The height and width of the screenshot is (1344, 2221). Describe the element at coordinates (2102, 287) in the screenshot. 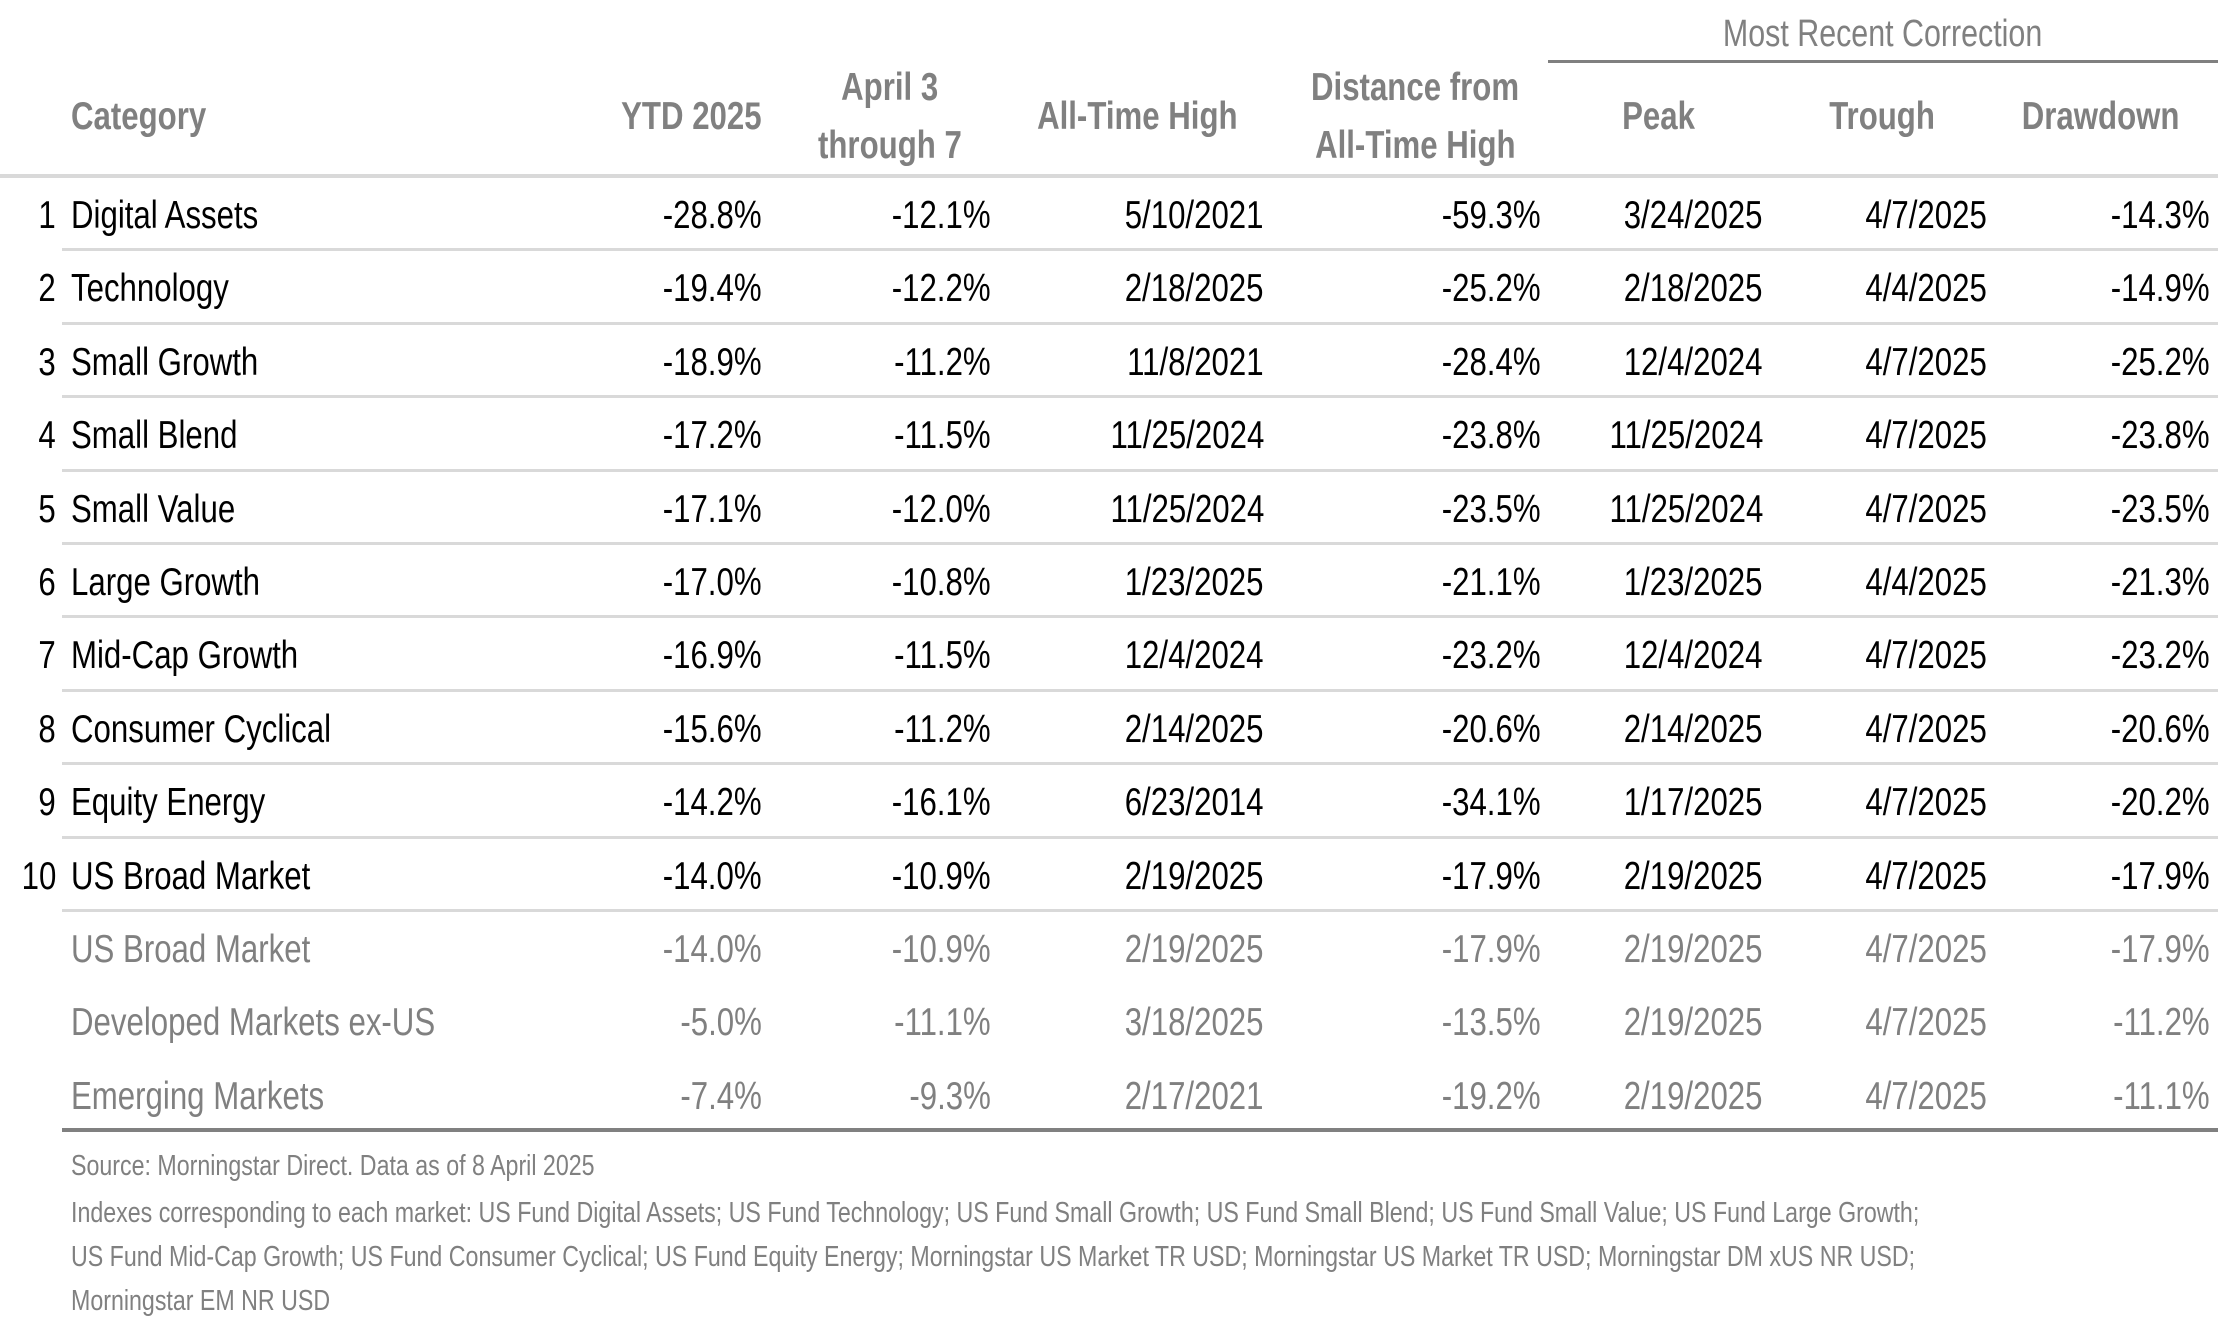

I see `cell-dd: -14.9%` at that location.